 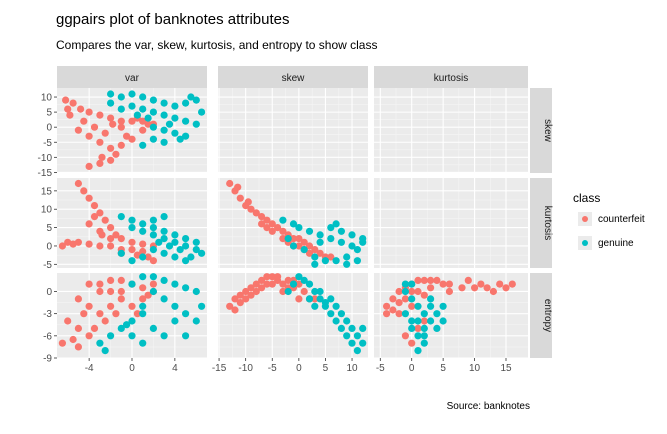 I want to click on column-strip, so click(x=451, y=77).